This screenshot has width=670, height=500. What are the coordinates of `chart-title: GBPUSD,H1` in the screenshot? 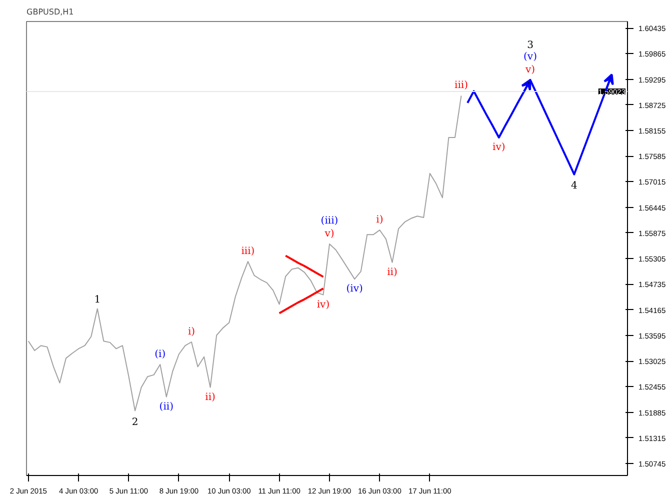 It's located at (50, 12).